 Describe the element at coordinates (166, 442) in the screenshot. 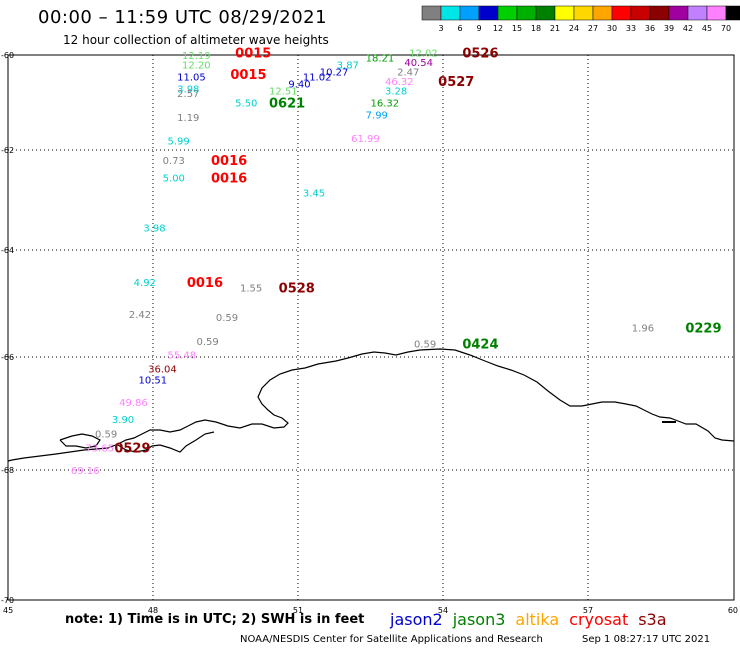

I see `coastline-island` at that location.